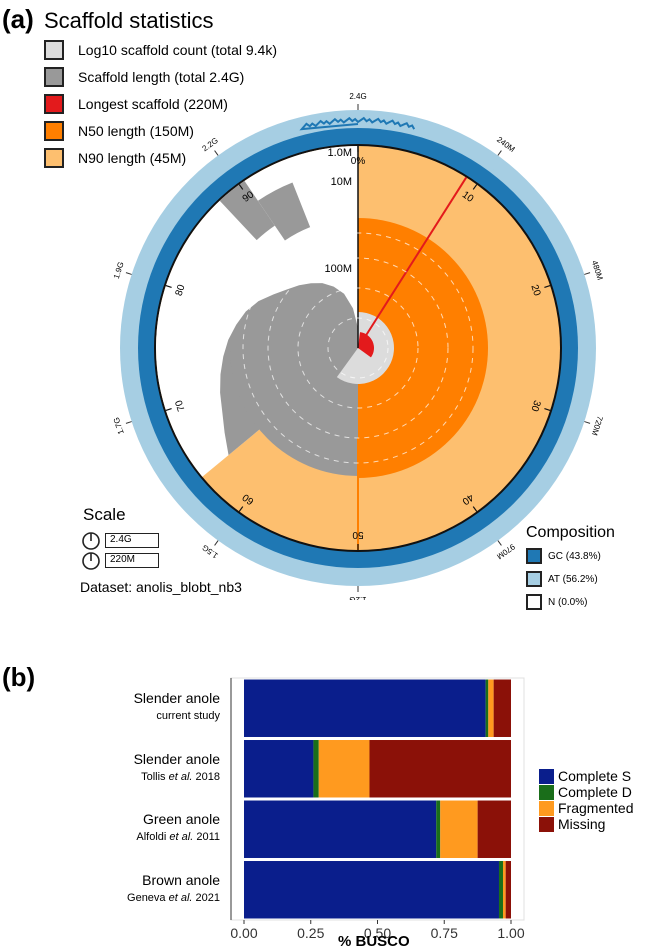  Describe the element at coordinates (129, 20) in the screenshot. I see `snail-plot-title: Scaffold statistics` at that location.